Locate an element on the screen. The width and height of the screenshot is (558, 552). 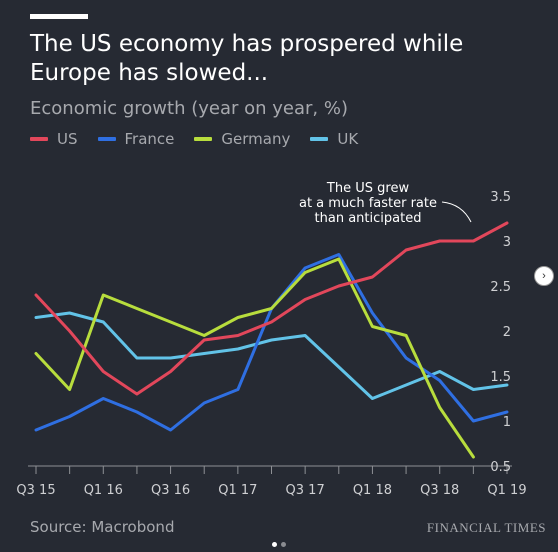
header-rule is located at coordinates (59, 16).